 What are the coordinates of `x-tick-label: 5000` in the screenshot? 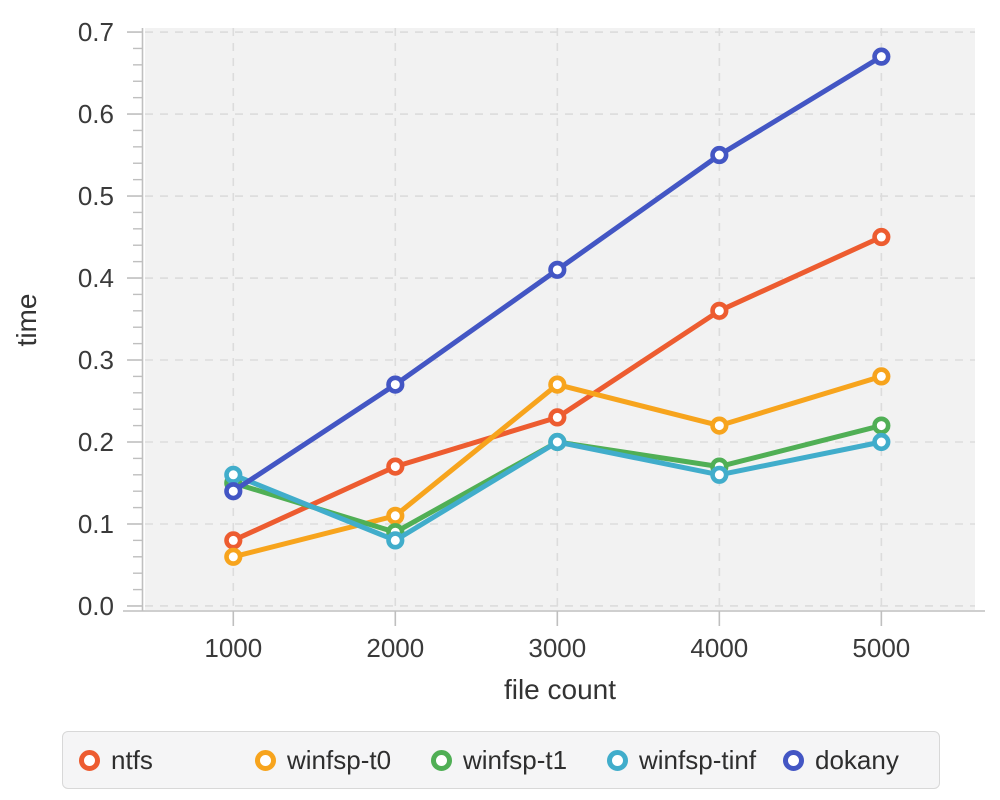 It's located at (881, 648).